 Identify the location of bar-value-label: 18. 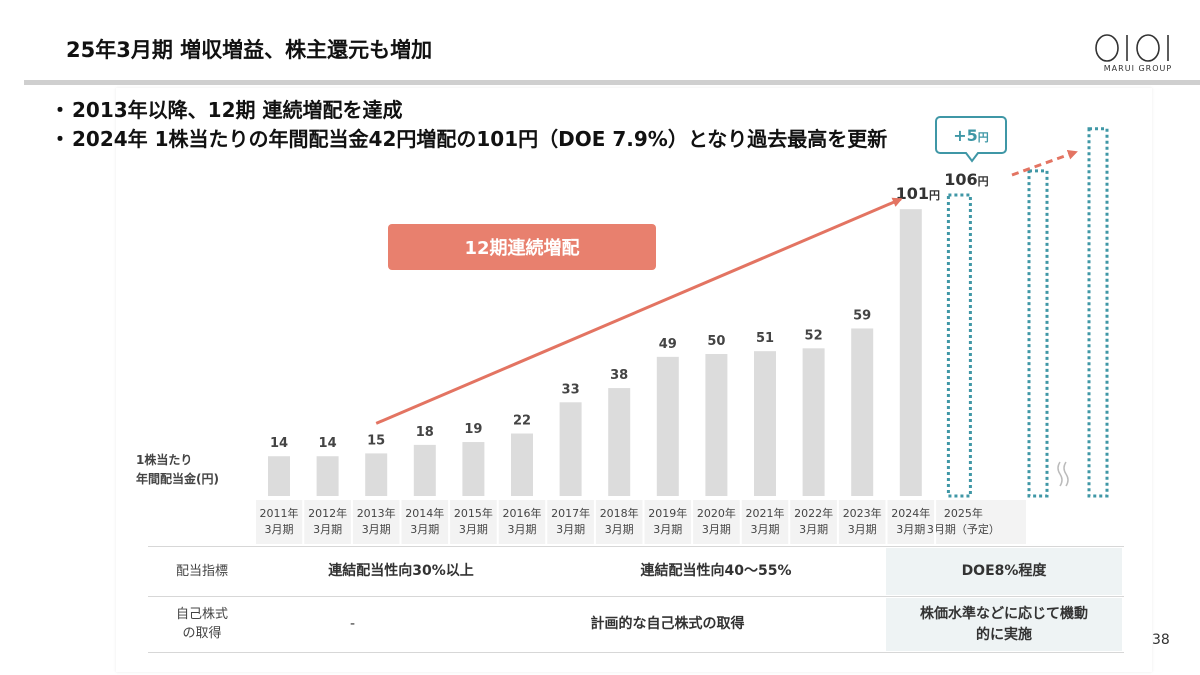
(425, 432).